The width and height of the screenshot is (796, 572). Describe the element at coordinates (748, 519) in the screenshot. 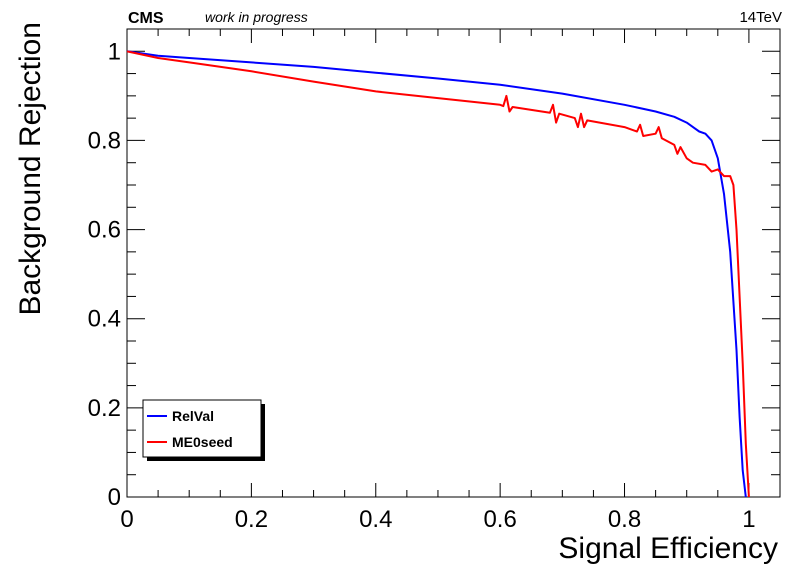

I see `x-tick-label: 1` at that location.